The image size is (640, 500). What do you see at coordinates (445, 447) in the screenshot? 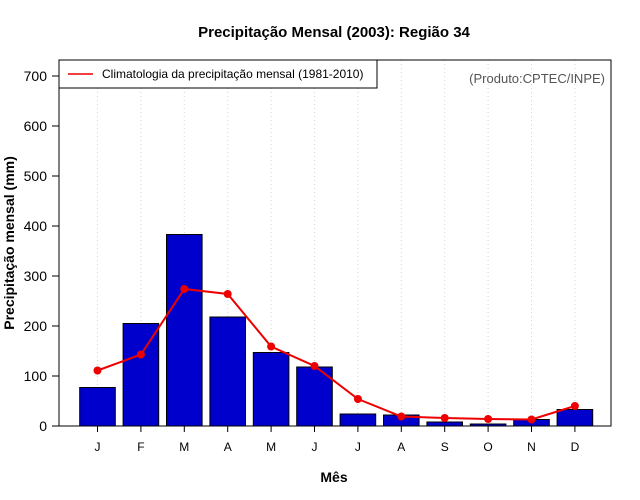
I see `x-tick-label-8: S` at bounding box center [445, 447].